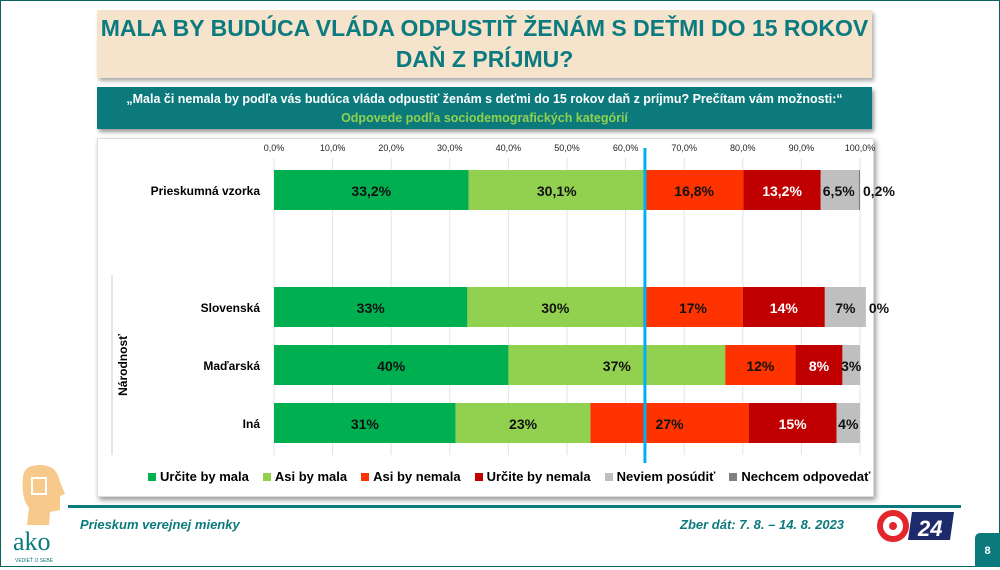 Image resolution: width=1000 pixels, height=570 pixels. I want to click on data-label: 3%, so click(851, 366).